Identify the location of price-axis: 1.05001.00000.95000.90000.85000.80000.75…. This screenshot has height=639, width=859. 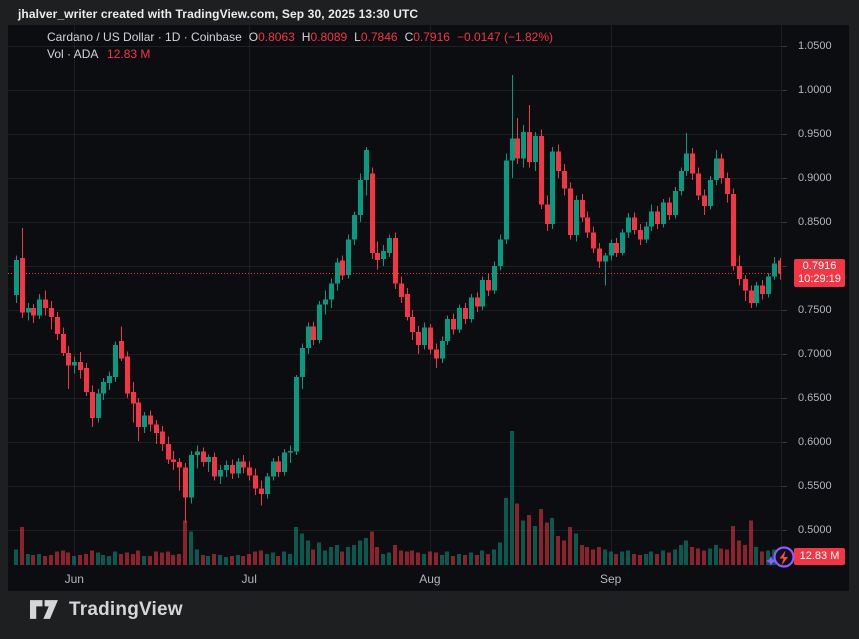
(815, 296).